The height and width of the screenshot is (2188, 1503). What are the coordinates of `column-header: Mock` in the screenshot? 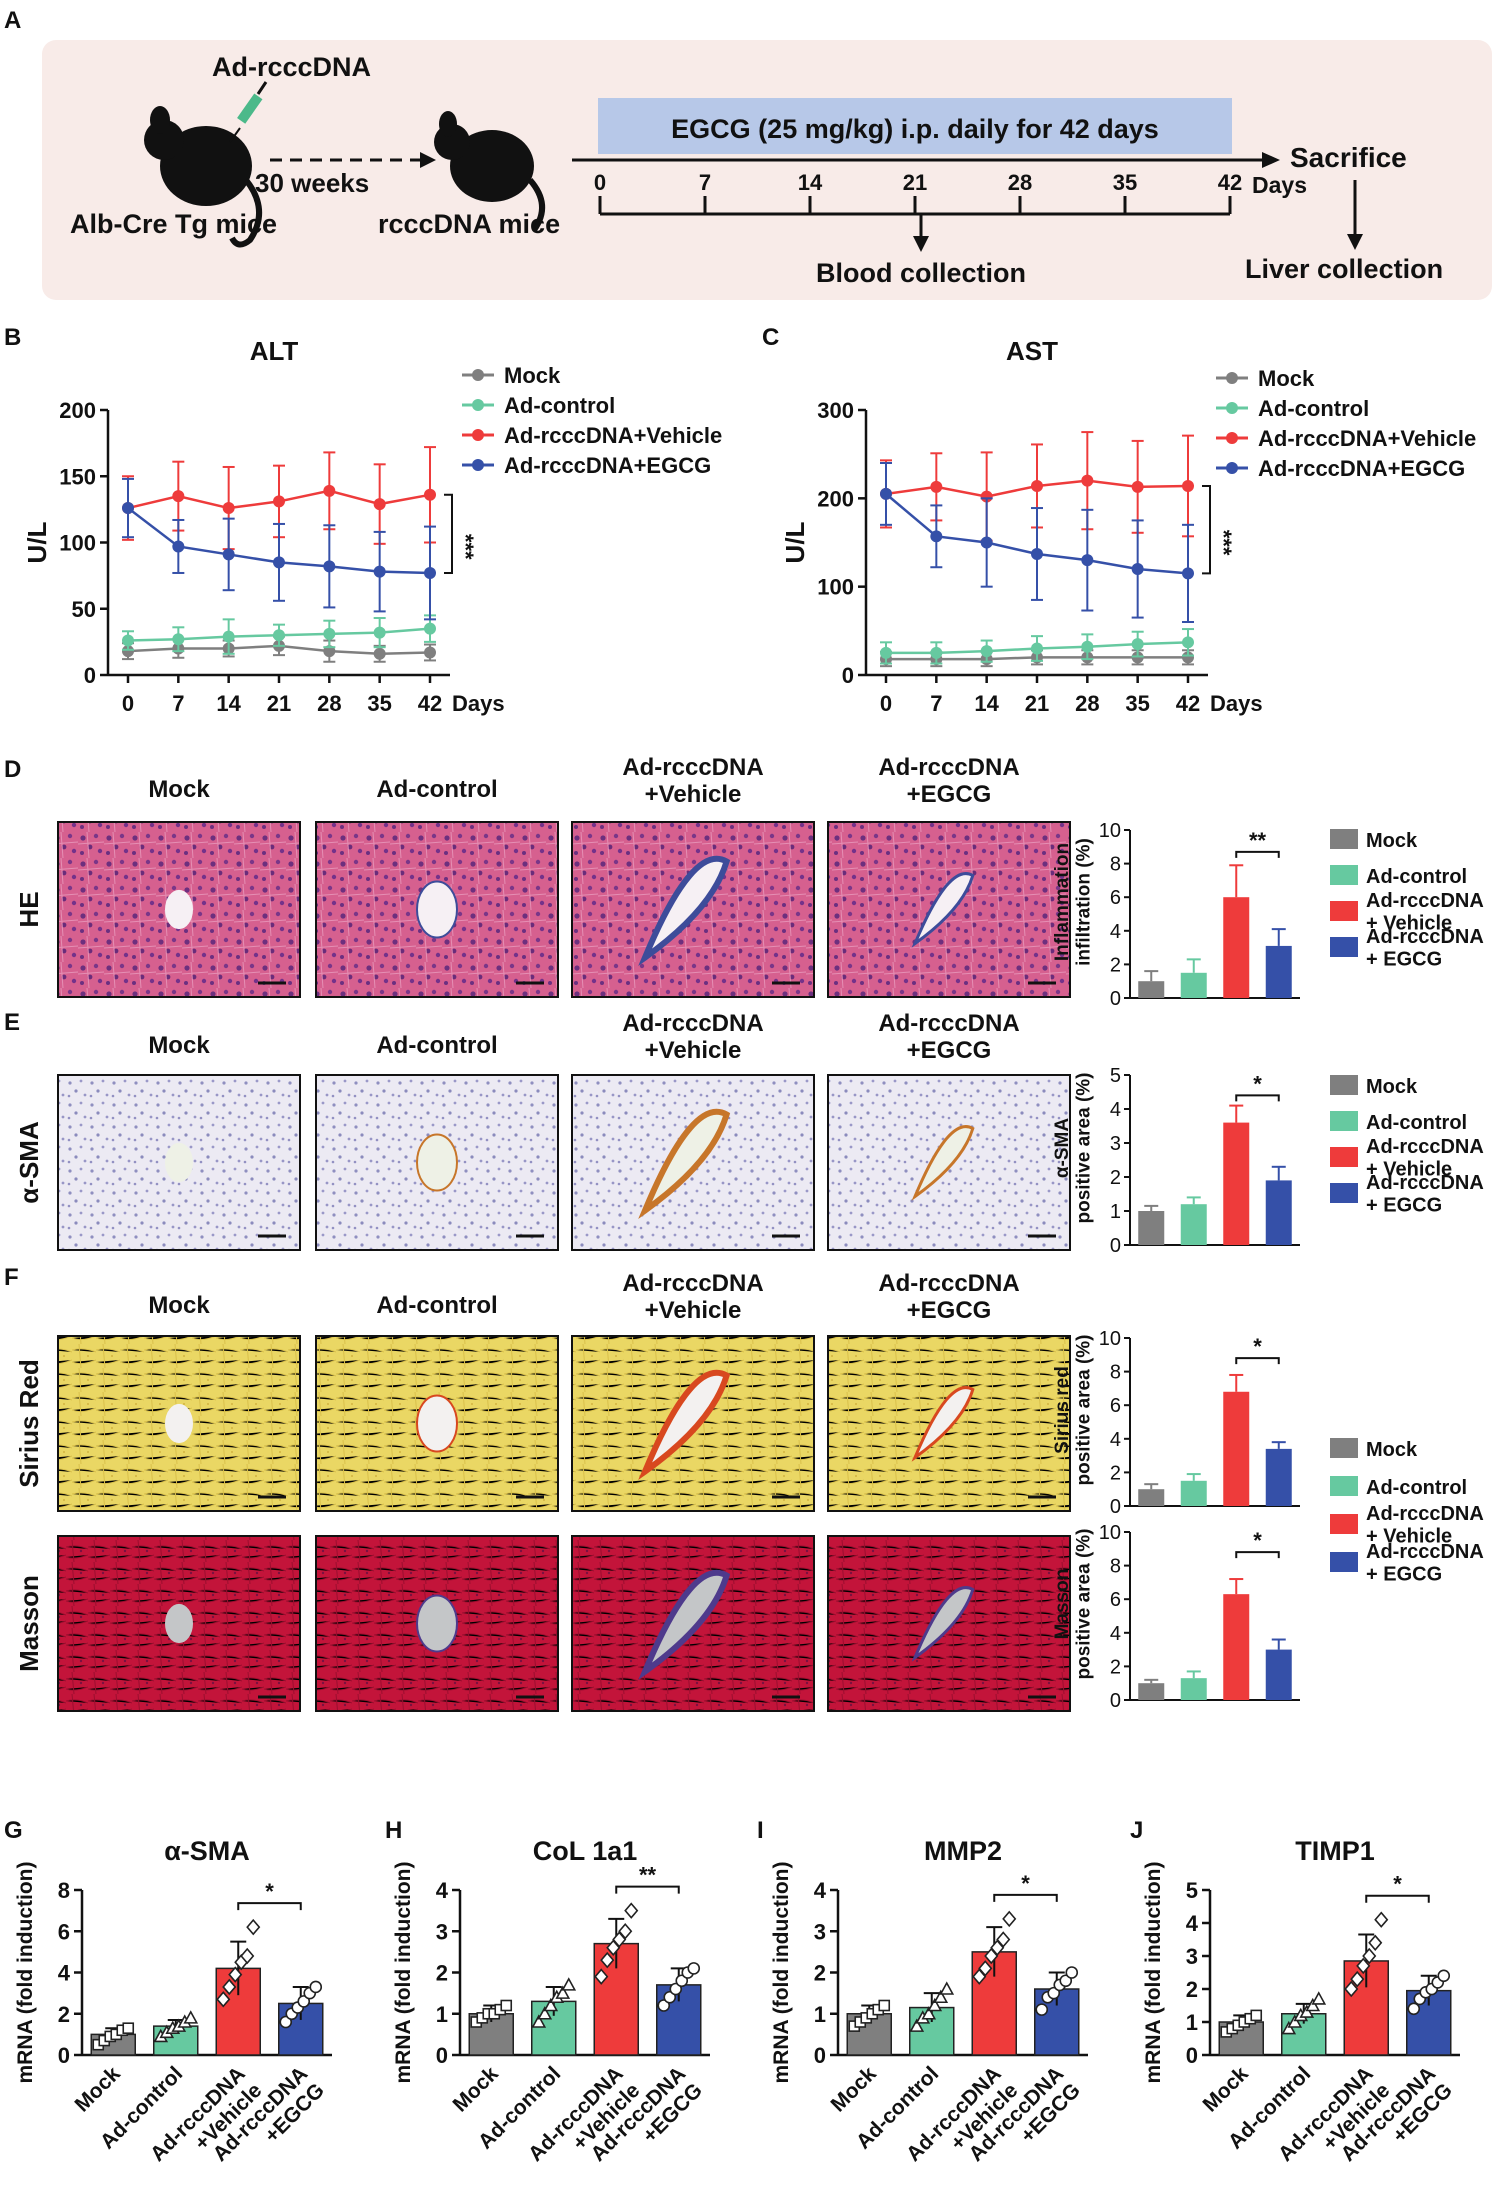 It's located at (179, 1305).